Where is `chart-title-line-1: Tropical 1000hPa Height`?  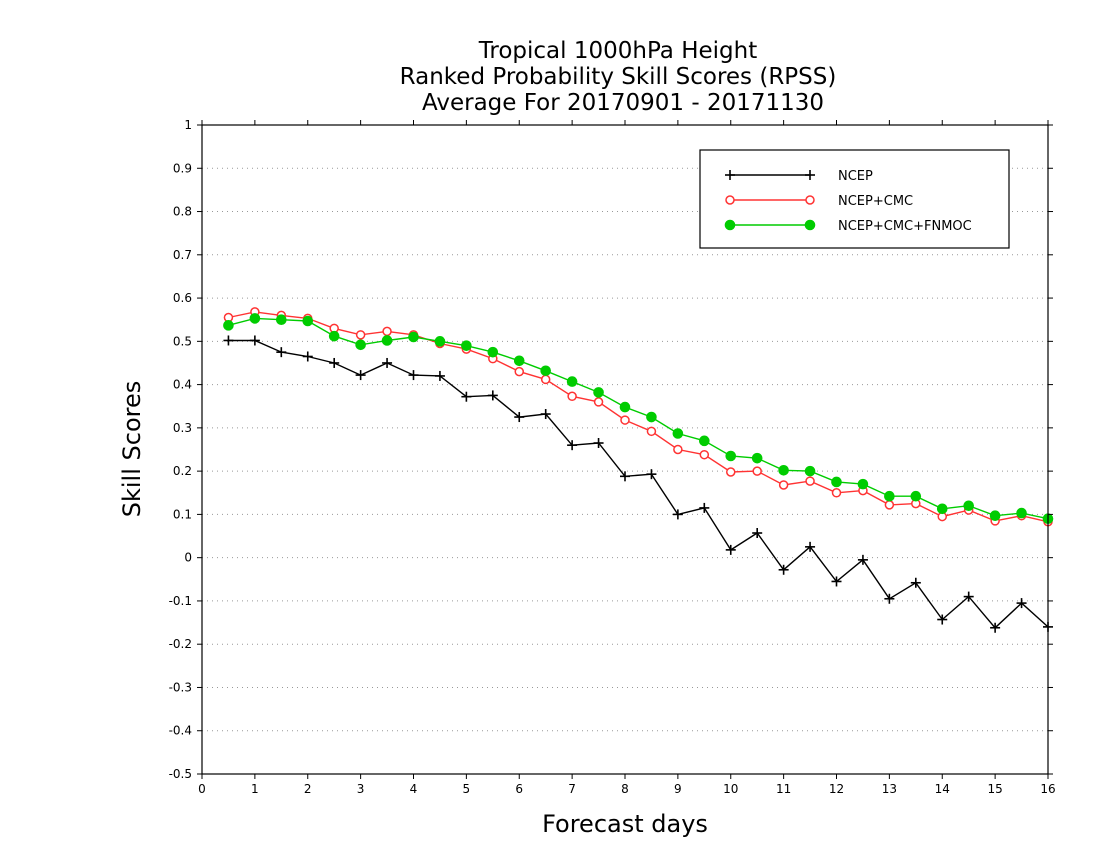
chart-title-line-1: Tropical 1000hPa Height is located at coordinates (618, 51).